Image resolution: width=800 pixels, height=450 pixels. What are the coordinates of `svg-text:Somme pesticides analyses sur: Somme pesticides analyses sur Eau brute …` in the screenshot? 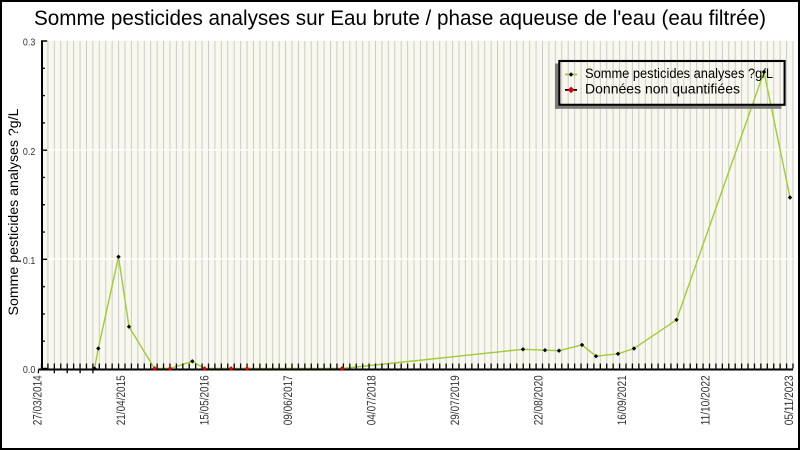 It's located at (400, 18).